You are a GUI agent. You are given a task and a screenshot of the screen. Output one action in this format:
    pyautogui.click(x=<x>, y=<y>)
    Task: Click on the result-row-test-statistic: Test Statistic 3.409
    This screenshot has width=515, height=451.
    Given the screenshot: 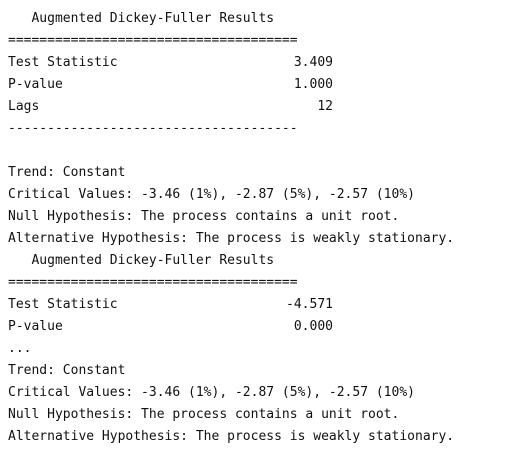 What is the action you would take?
    pyautogui.click(x=170, y=63)
    